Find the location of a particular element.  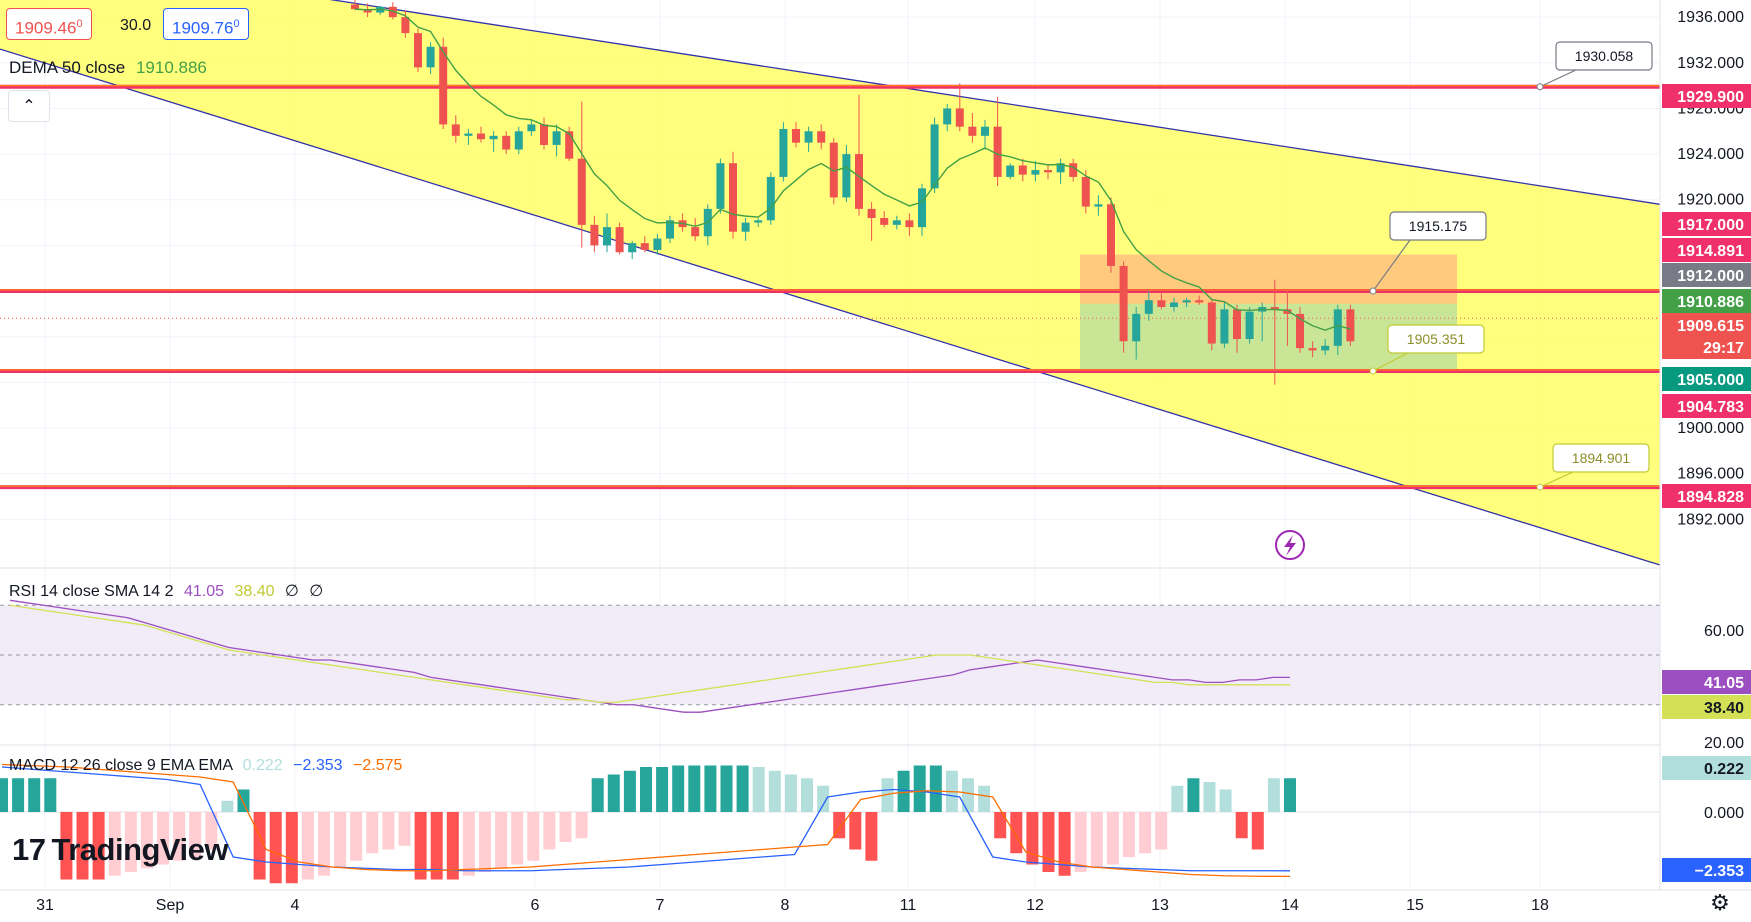

collapse-legend-button: ⌃ is located at coordinates (29, 106).